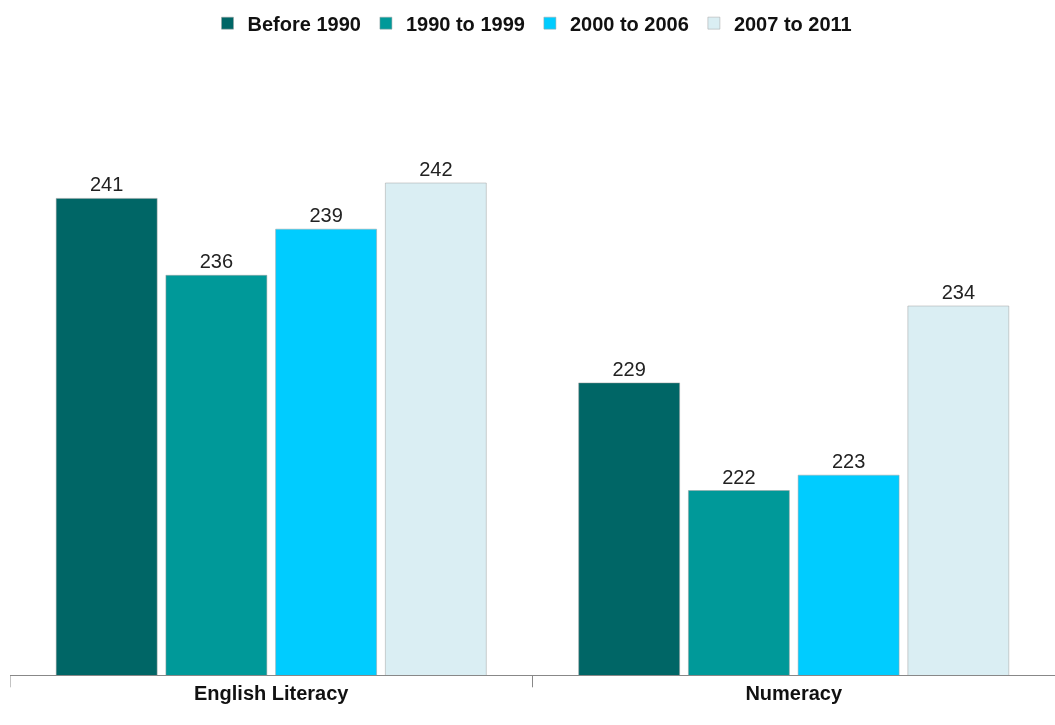  What do you see at coordinates (794, 693) in the screenshot?
I see `x-tick-label: Numeracy` at bounding box center [794, 693].